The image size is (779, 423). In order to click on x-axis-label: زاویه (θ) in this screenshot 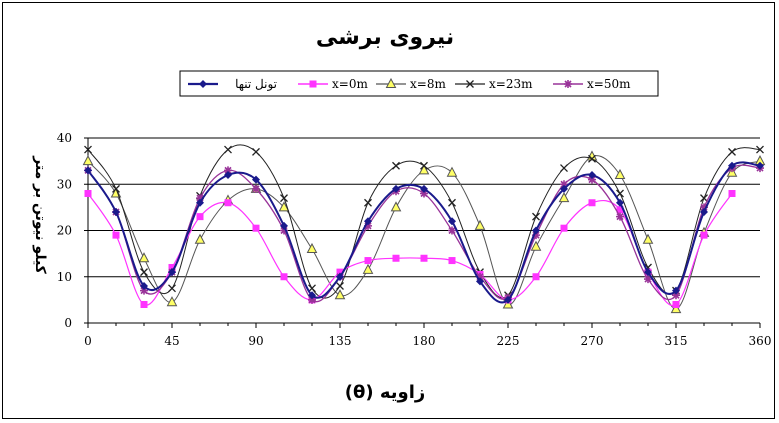, I will do `click(385, 392)`.